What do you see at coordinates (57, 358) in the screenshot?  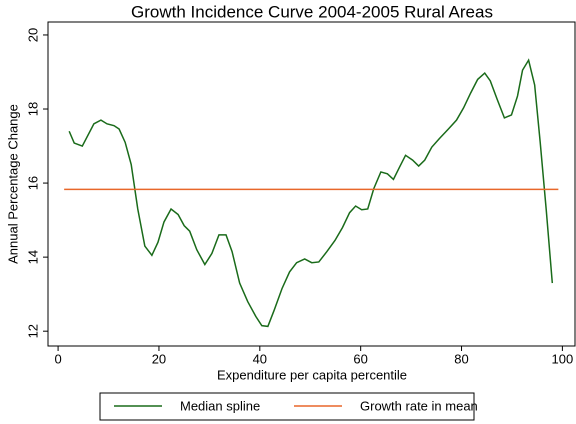 I see `x-tick-label: 0` at bounding box center [57, 358].